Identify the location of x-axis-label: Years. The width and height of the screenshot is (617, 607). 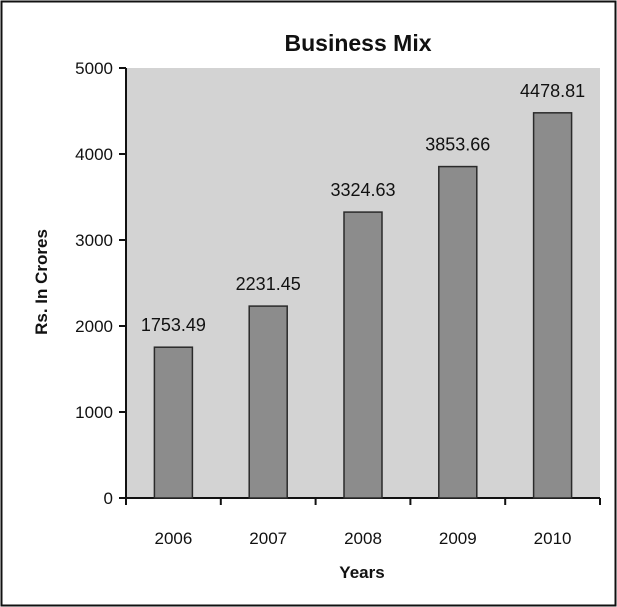
(361, 572).